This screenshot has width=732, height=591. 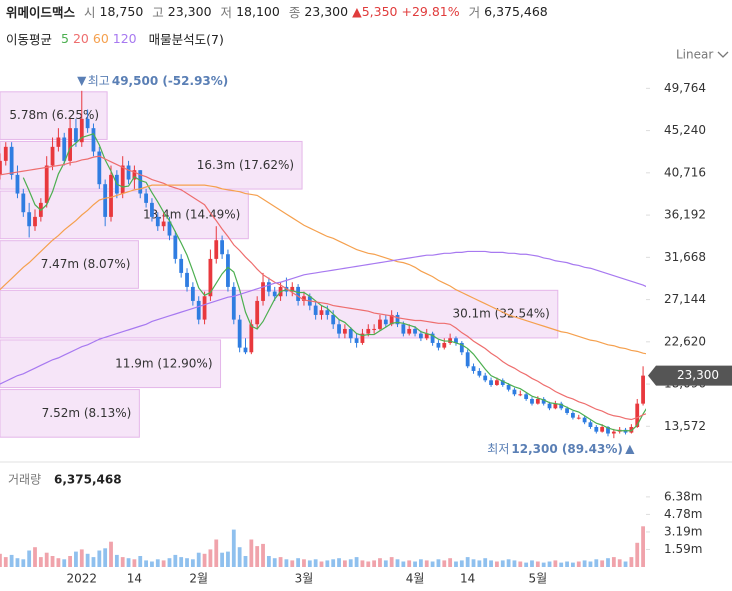 What do you see at coordinates (65, 38) in the screenshot?
I see `legend-entry: 5` at bounding box center [65, 38].